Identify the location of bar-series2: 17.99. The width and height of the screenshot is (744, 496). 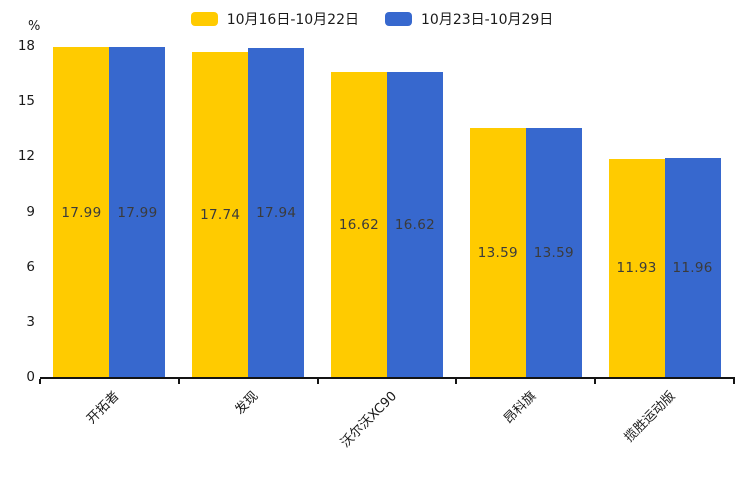
(137, 212).